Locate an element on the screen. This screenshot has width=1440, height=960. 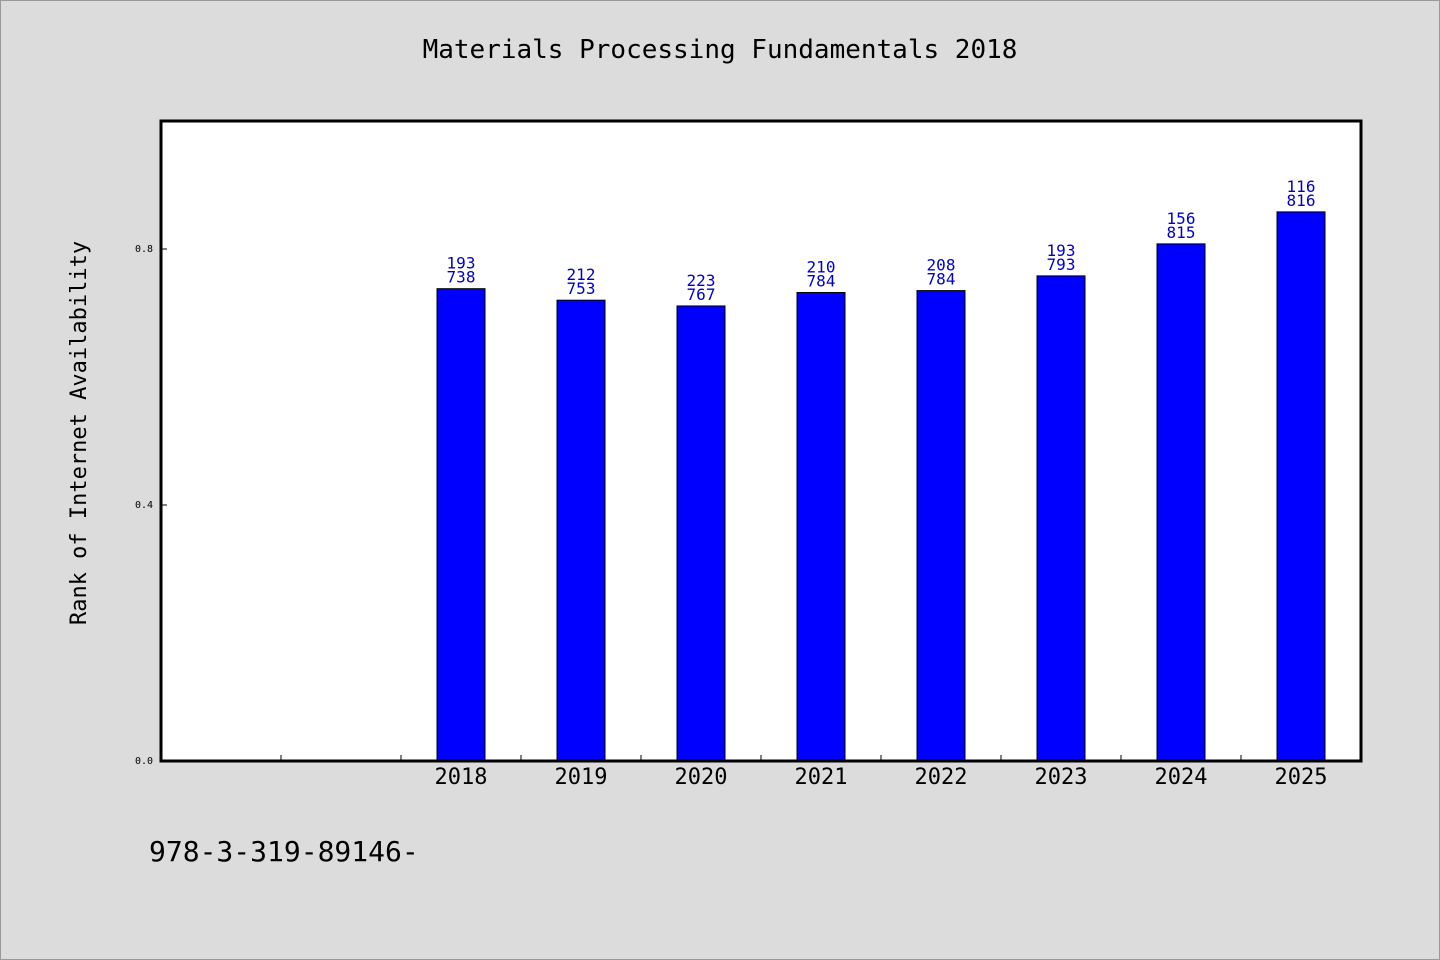
footer-isbn-text: 978-3-319-89146- is located at coordinates (284, 851).